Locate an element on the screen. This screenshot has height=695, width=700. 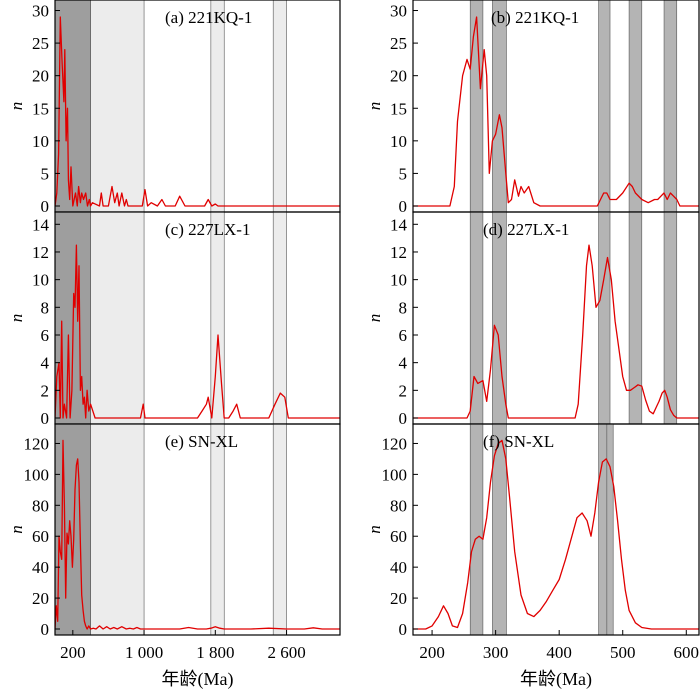
x-tick-label: 600 is located at coordinates (687, 652).